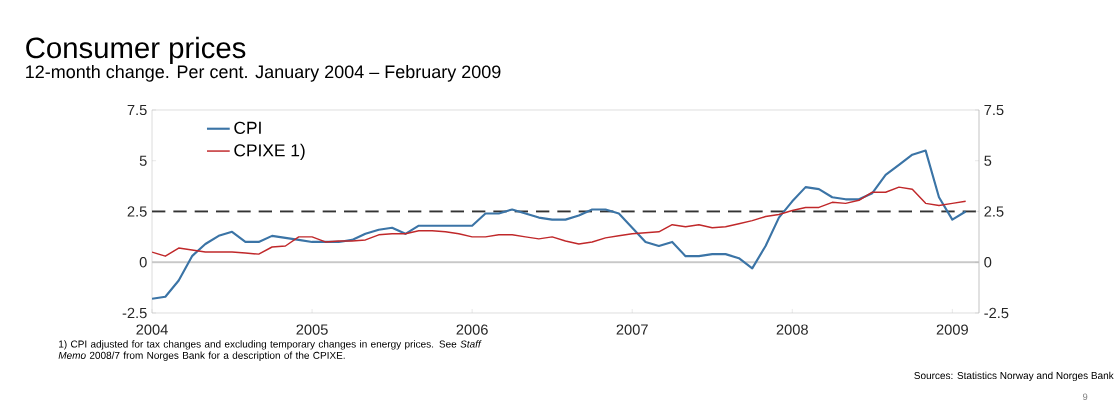 This screenshot has width=1120, height=409. I want to click on y2-tick-label: 5, so click(988, 160).